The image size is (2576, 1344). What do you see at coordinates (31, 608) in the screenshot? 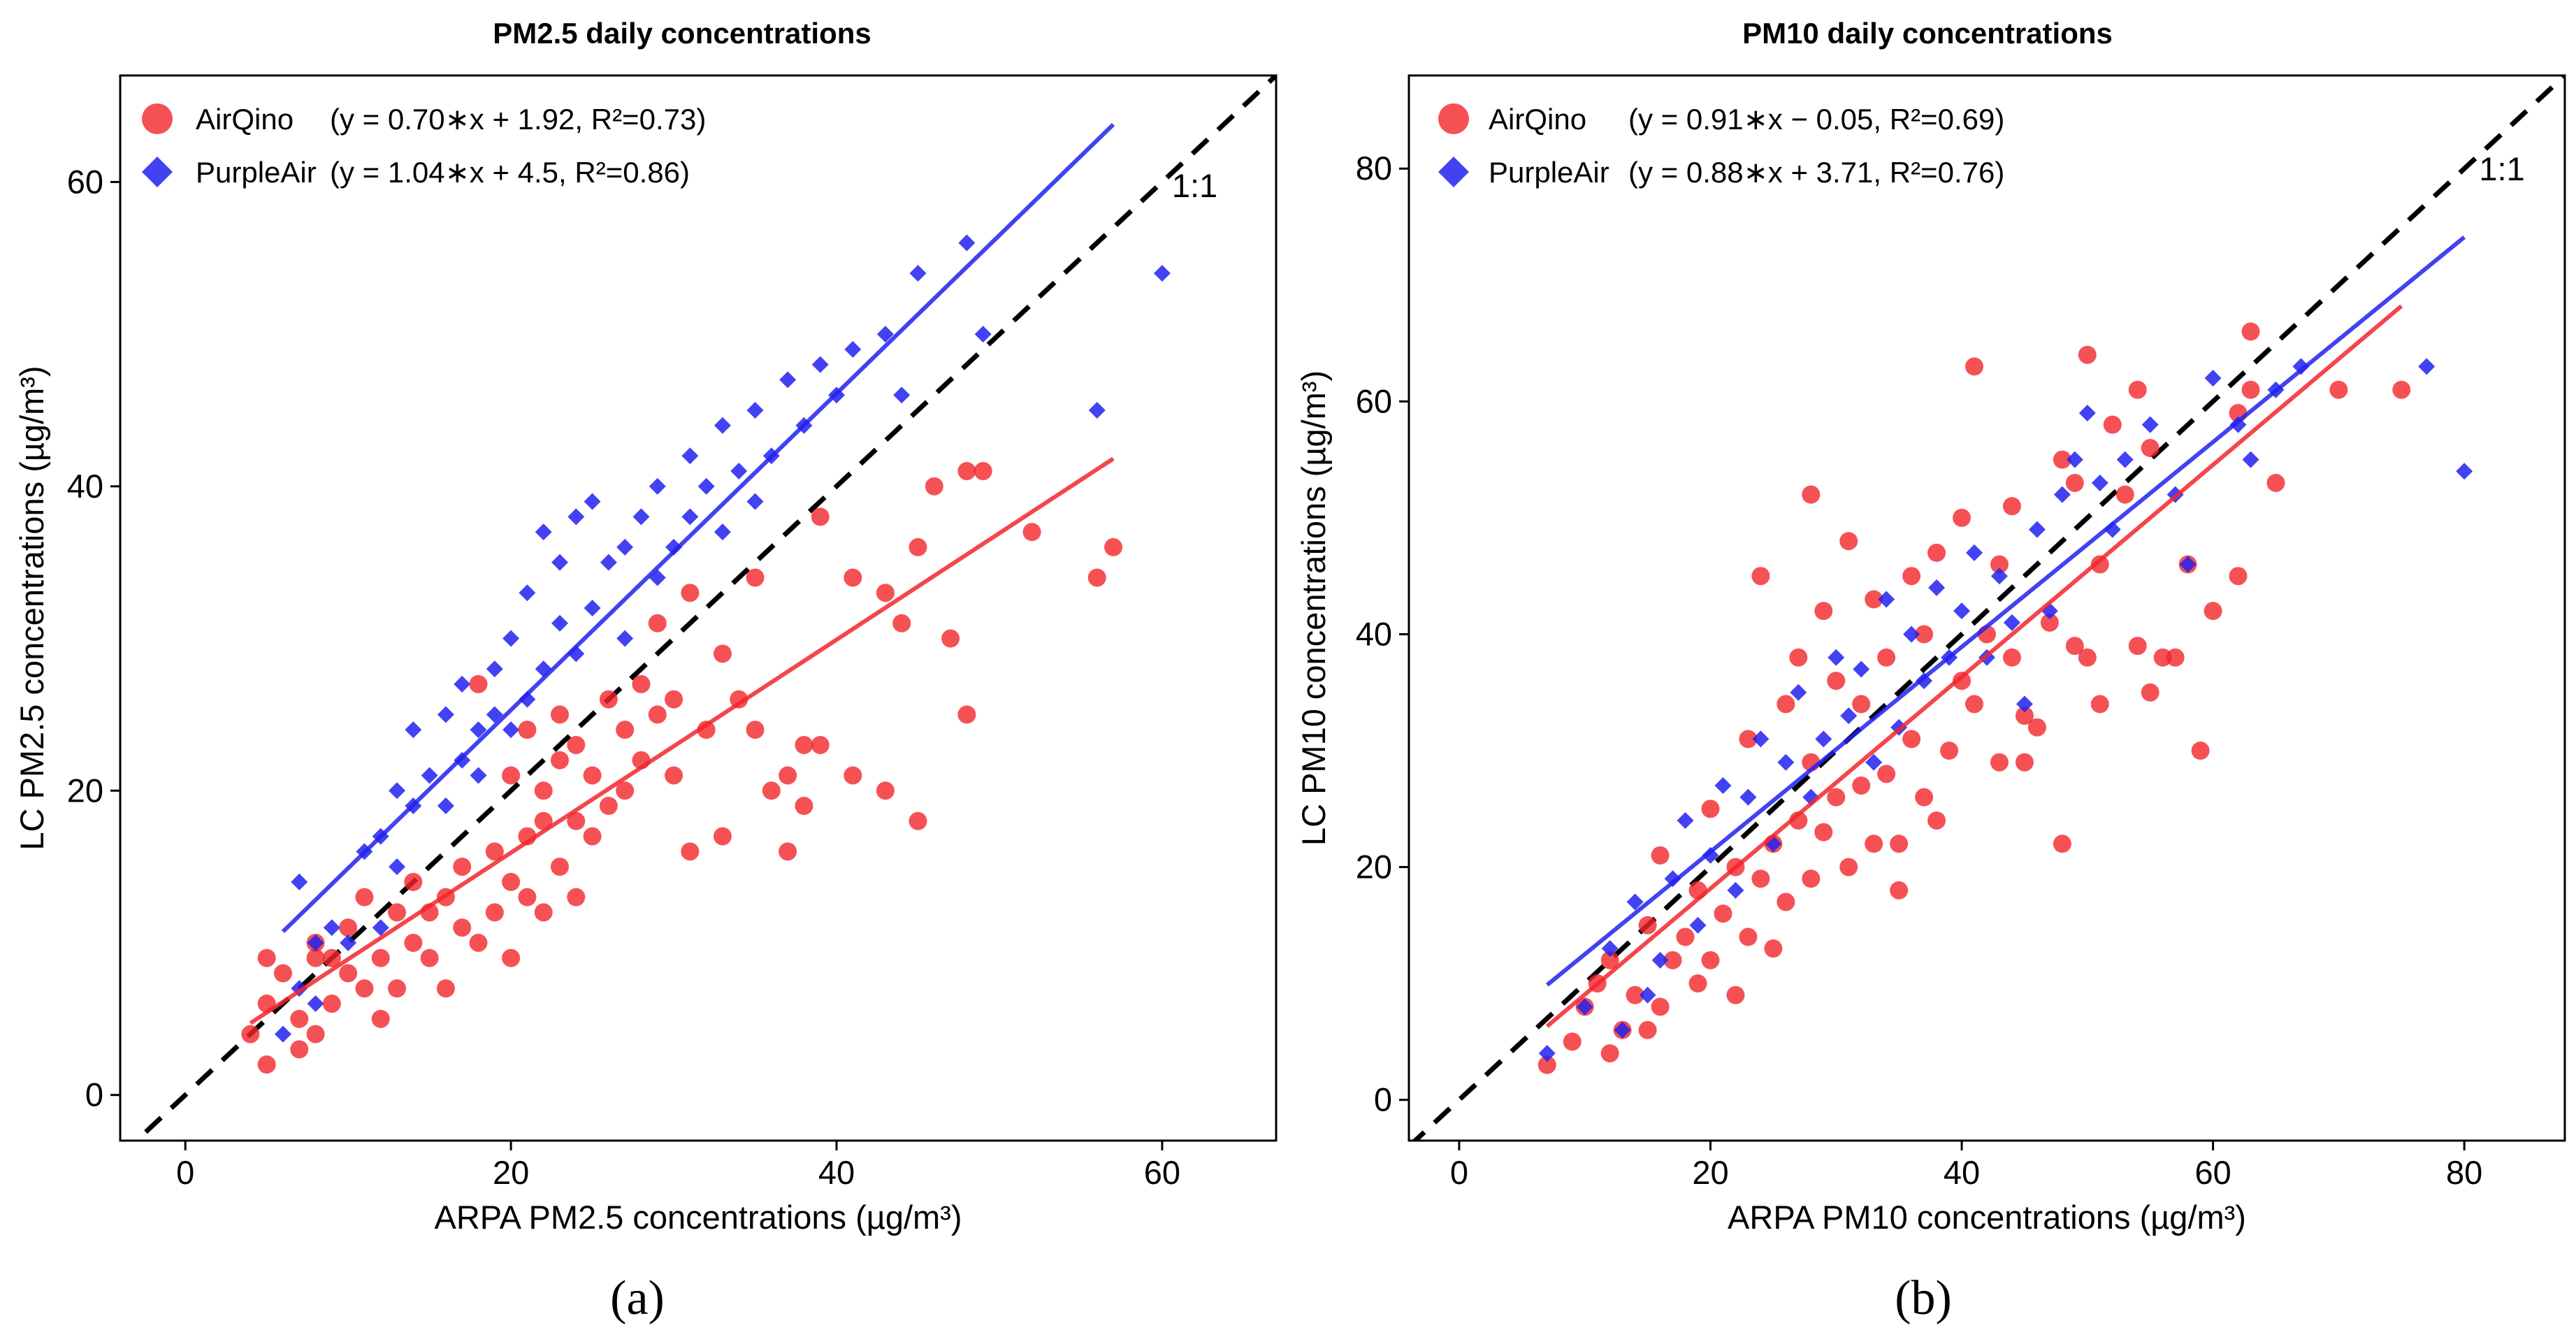
I see `y-axis-label: LC PM2.5 concentrations (µg/m³)` at bounding box center [31, 608].